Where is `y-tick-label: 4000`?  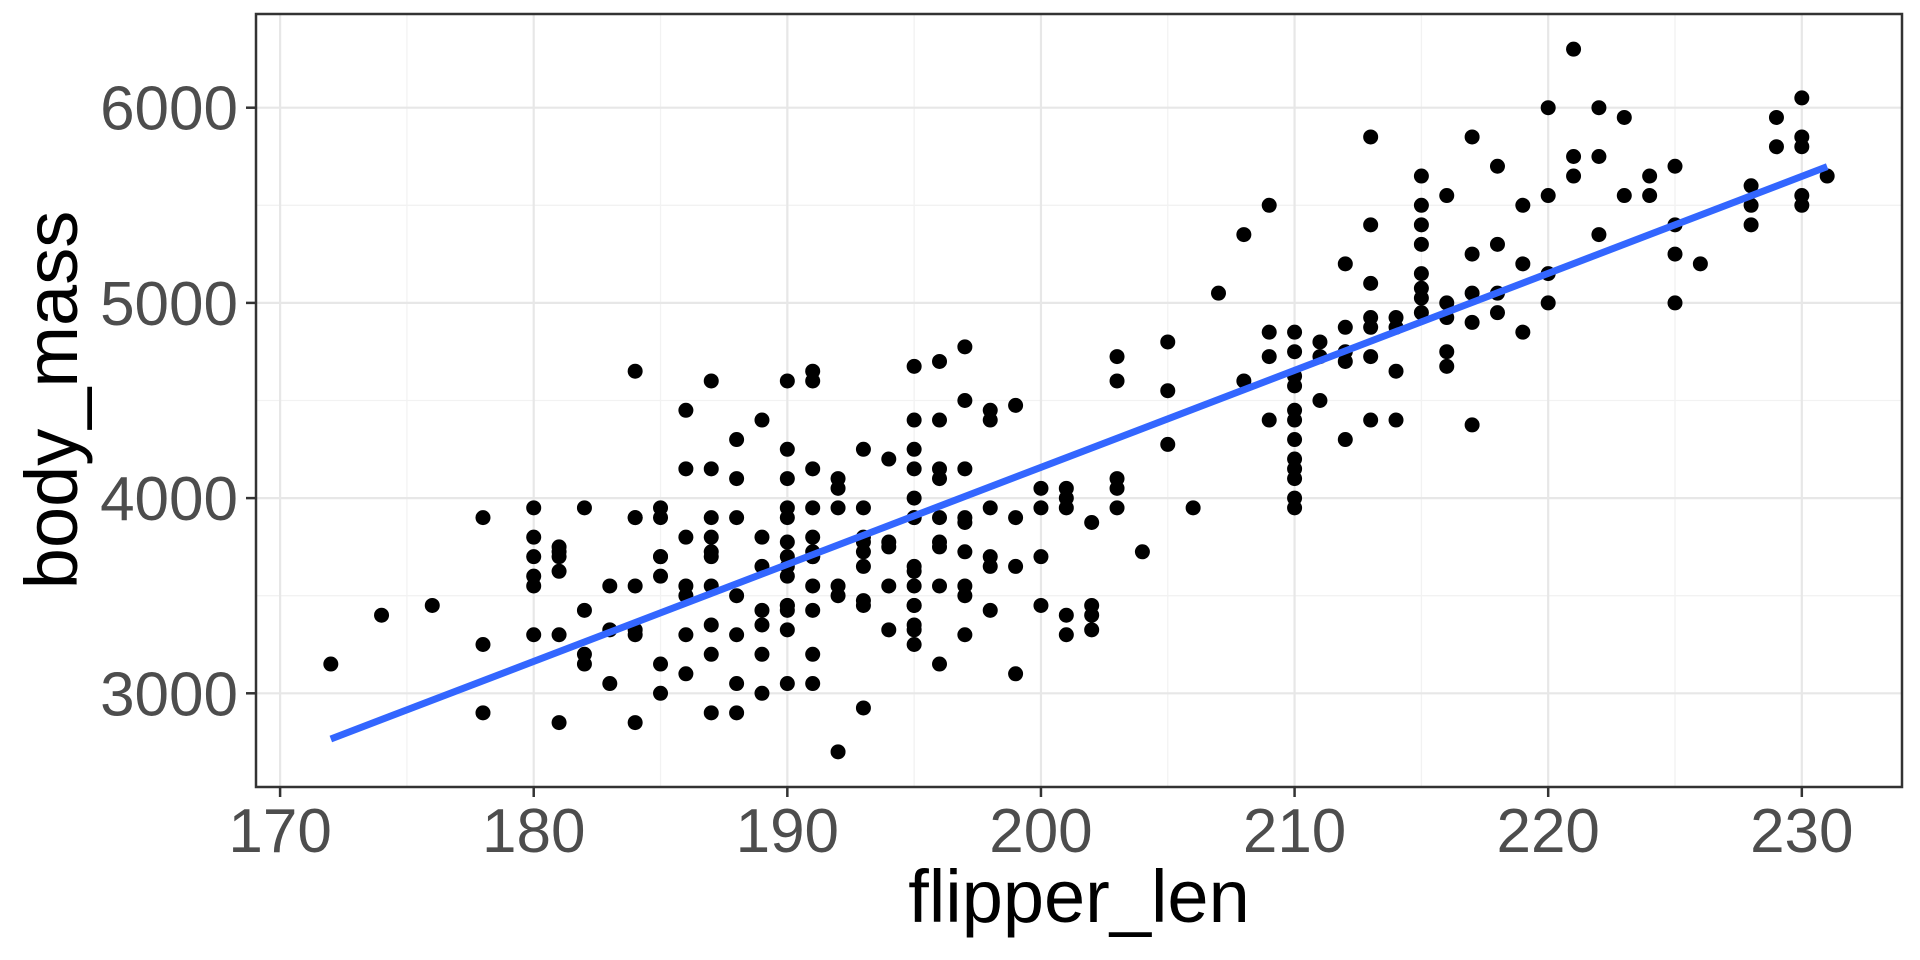 y-tick-label: 4000 is located at coordinates (169, 499).